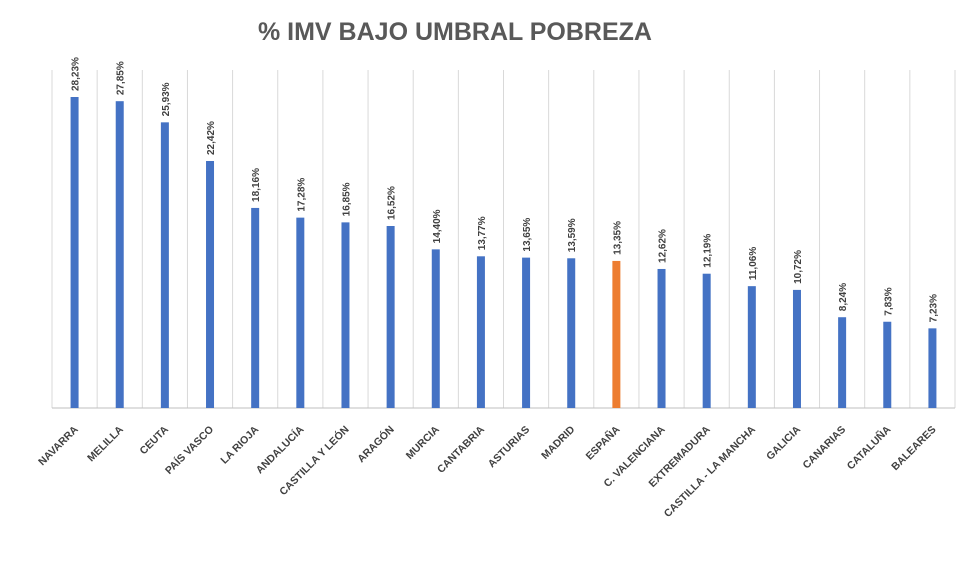 Image resolution: width=980 pixels, height=580 pixels. Describe the element at coordinates (509, 447) in the screenshot. I see `x-tick-label: ASTURIAS` at that location.